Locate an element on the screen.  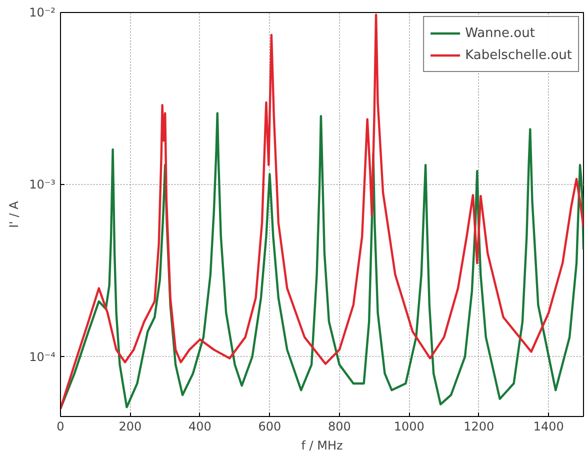
x-axis-title: f / MHz is located at coordinates (322, 445).